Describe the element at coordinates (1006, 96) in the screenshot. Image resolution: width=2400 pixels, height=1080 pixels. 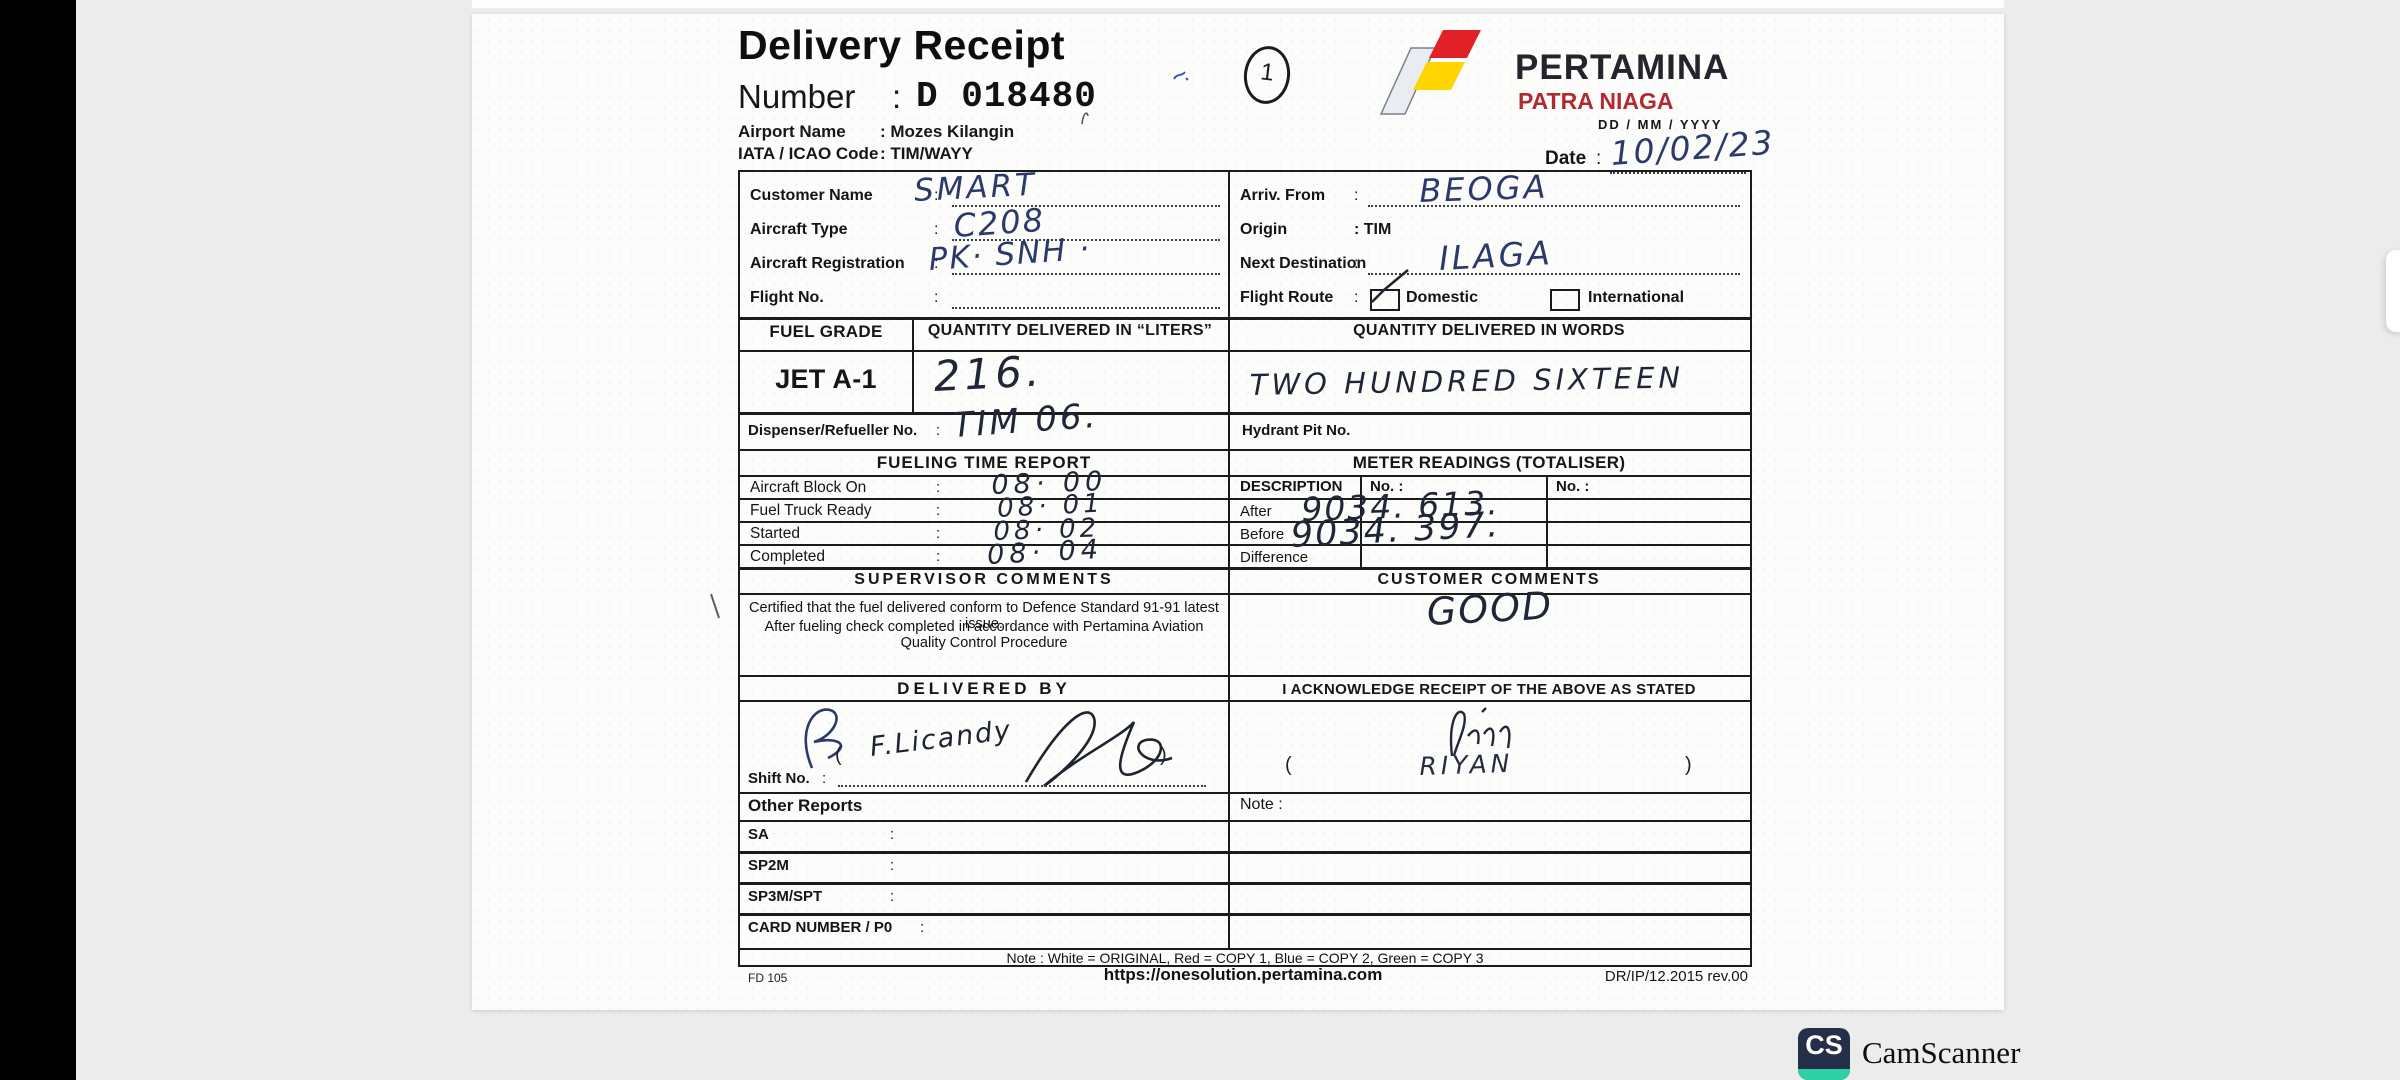
I see `number-value: D 018480` at that location.